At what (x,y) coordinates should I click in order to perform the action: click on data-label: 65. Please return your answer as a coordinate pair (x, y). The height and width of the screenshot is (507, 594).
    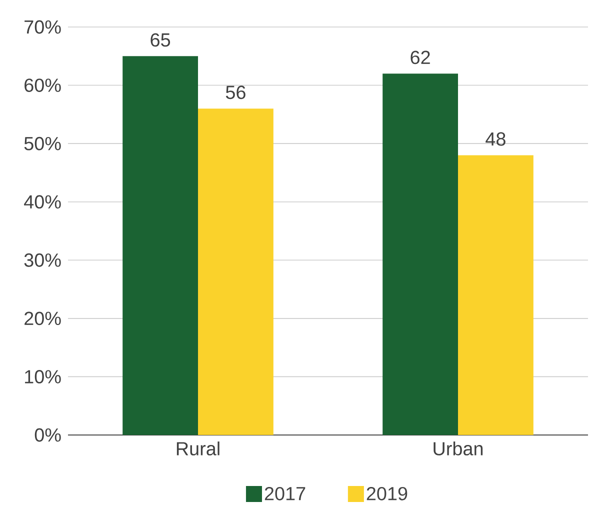
    Looking at the image, I should click on (160, 40).